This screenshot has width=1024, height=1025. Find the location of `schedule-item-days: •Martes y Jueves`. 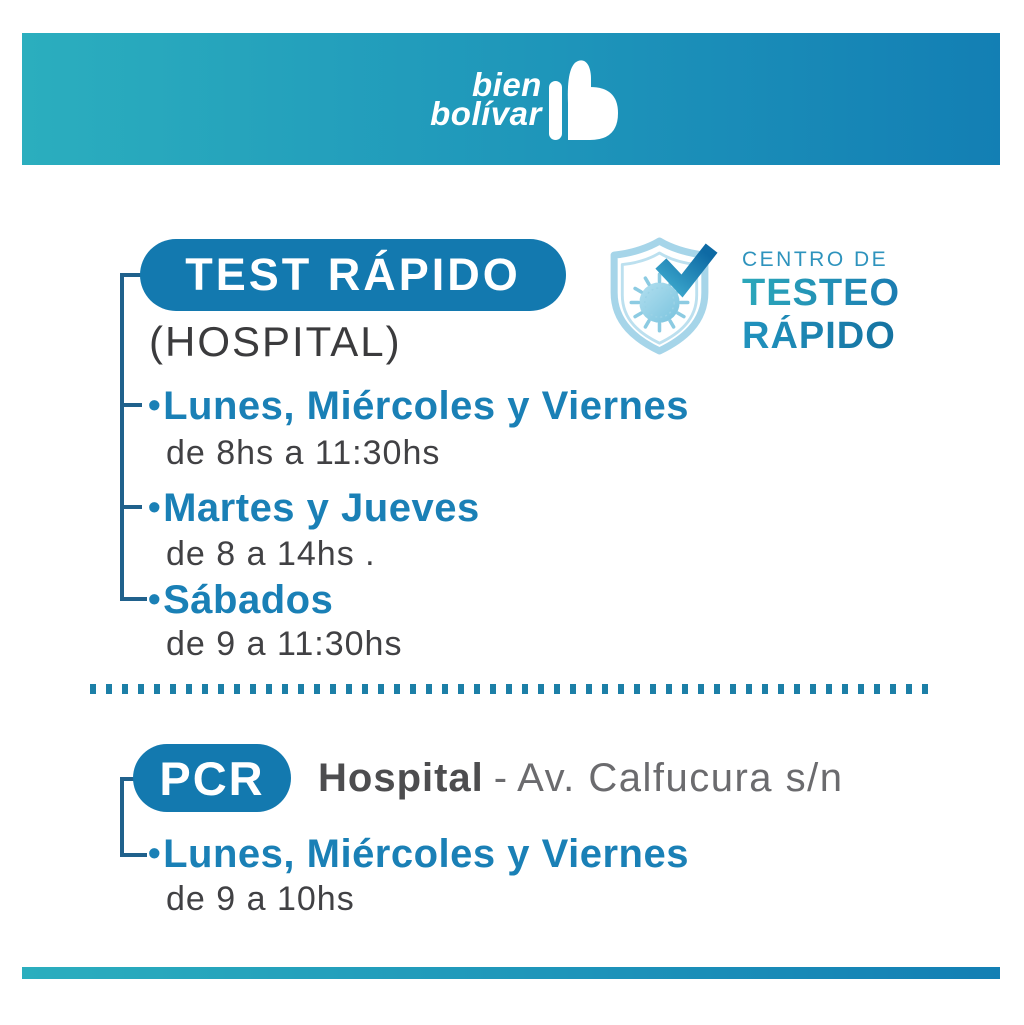

schedule-item-days: •Martes y Jueves is located at coordinates (314, 507).